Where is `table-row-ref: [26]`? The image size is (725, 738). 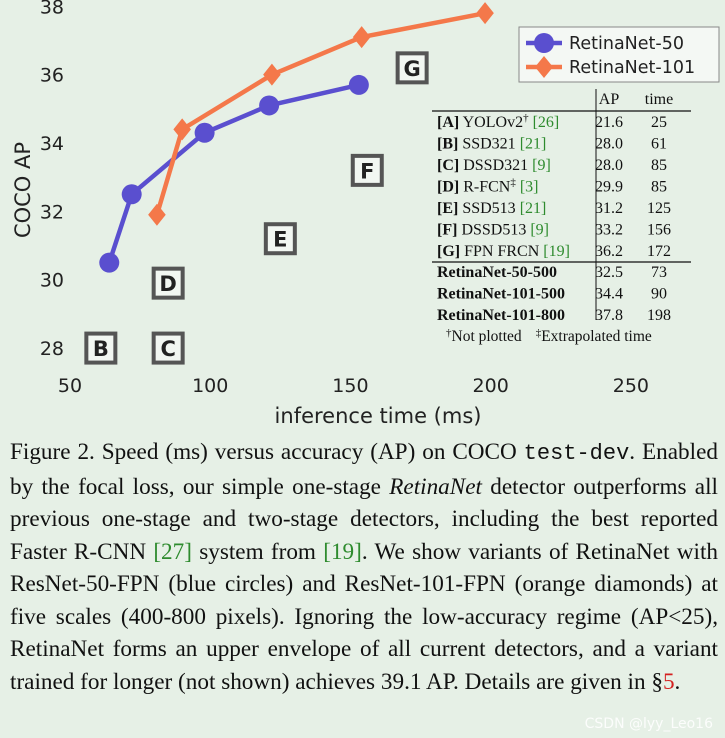 table-row-ref: [26] is located at coordinates (544, 122).